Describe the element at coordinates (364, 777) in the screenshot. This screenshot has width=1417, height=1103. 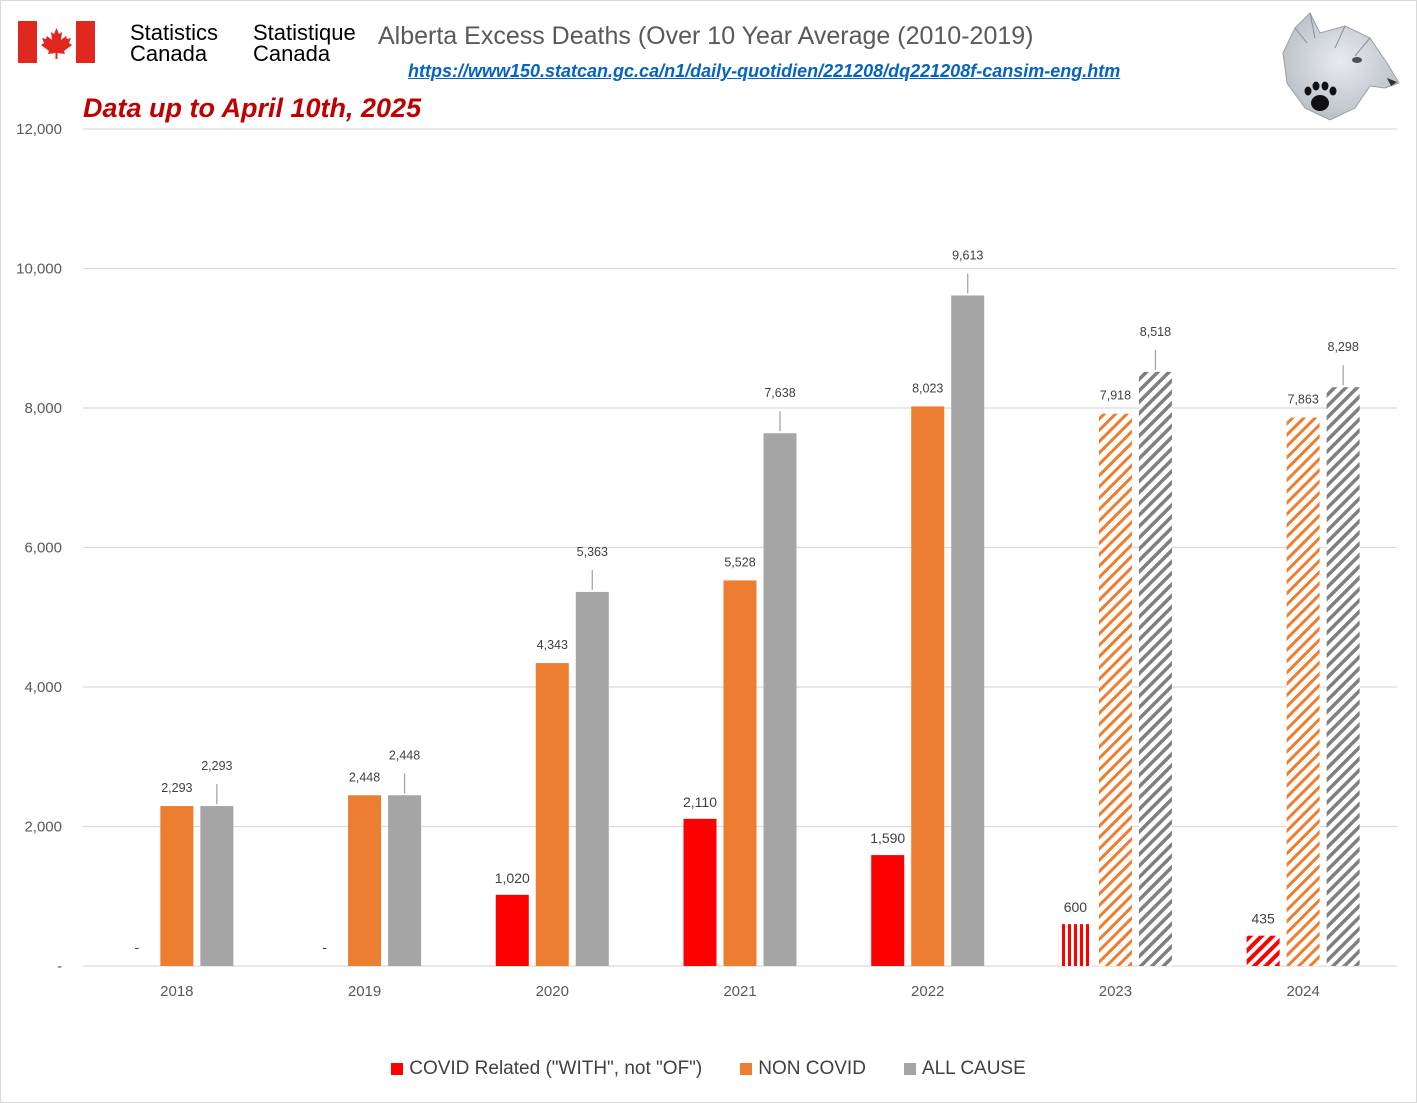
I see `data-label-non-covid: 2,448` at that location.